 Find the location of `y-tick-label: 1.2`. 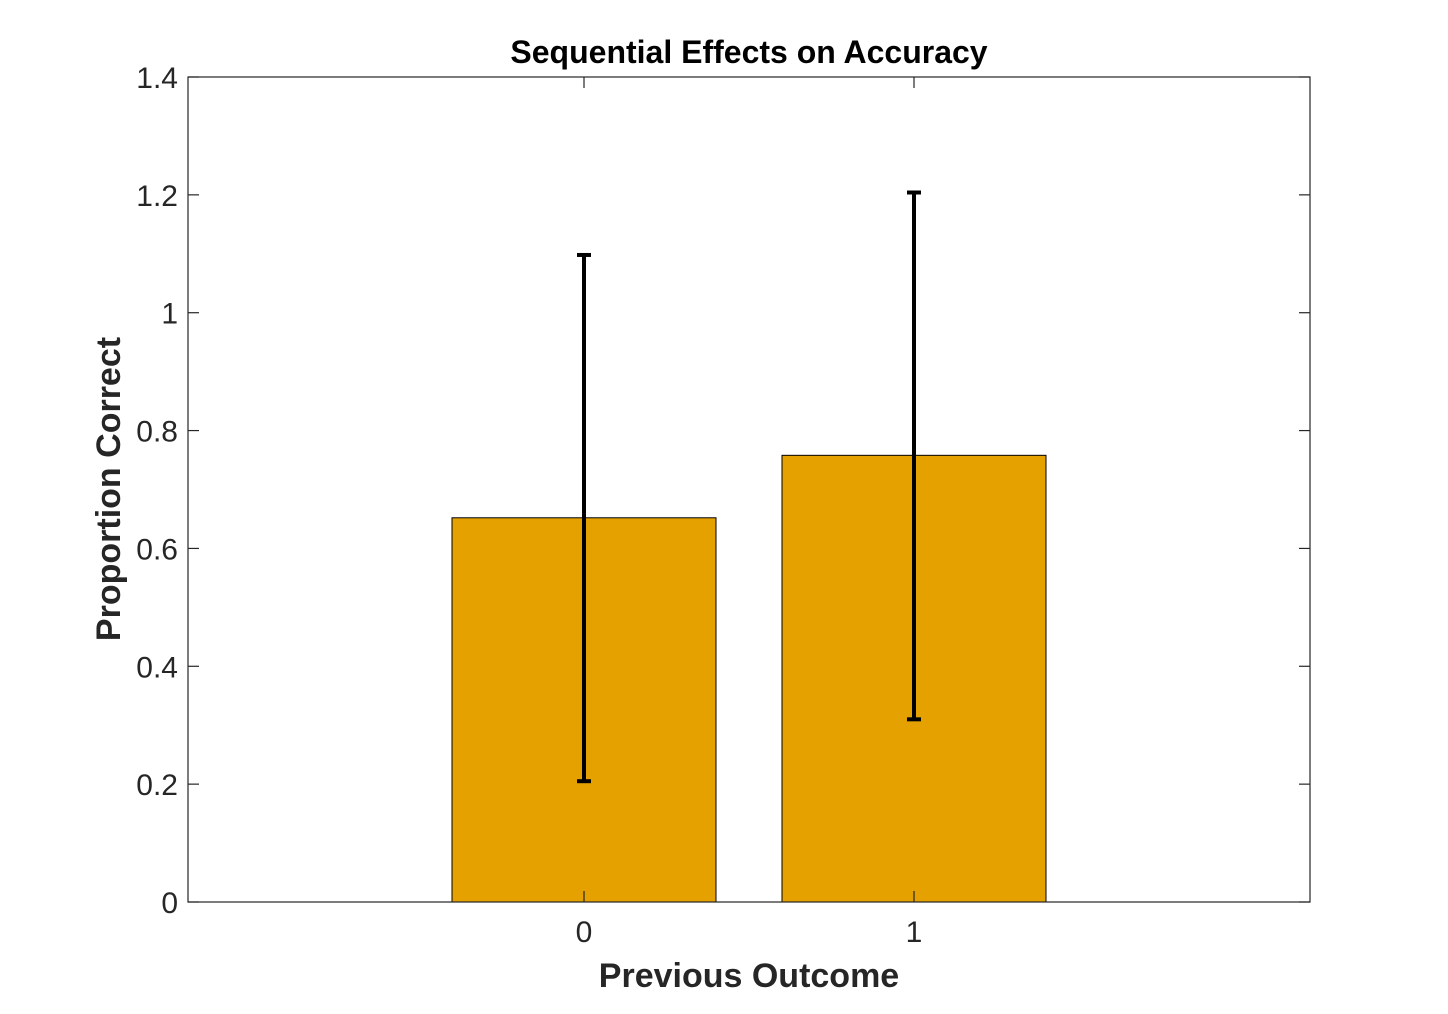

y-tick-label: 1.2 is located at coordinates (157, 196).